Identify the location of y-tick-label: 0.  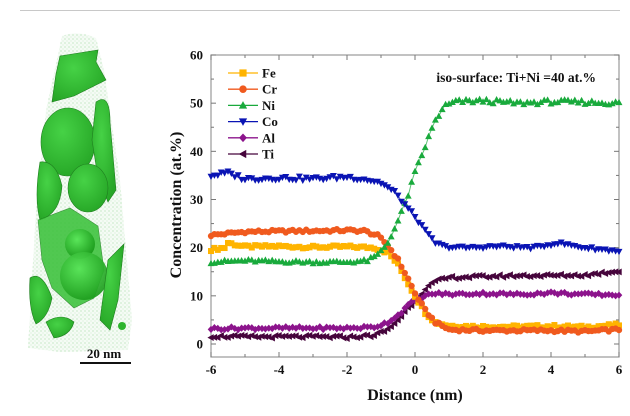
(200, 343).